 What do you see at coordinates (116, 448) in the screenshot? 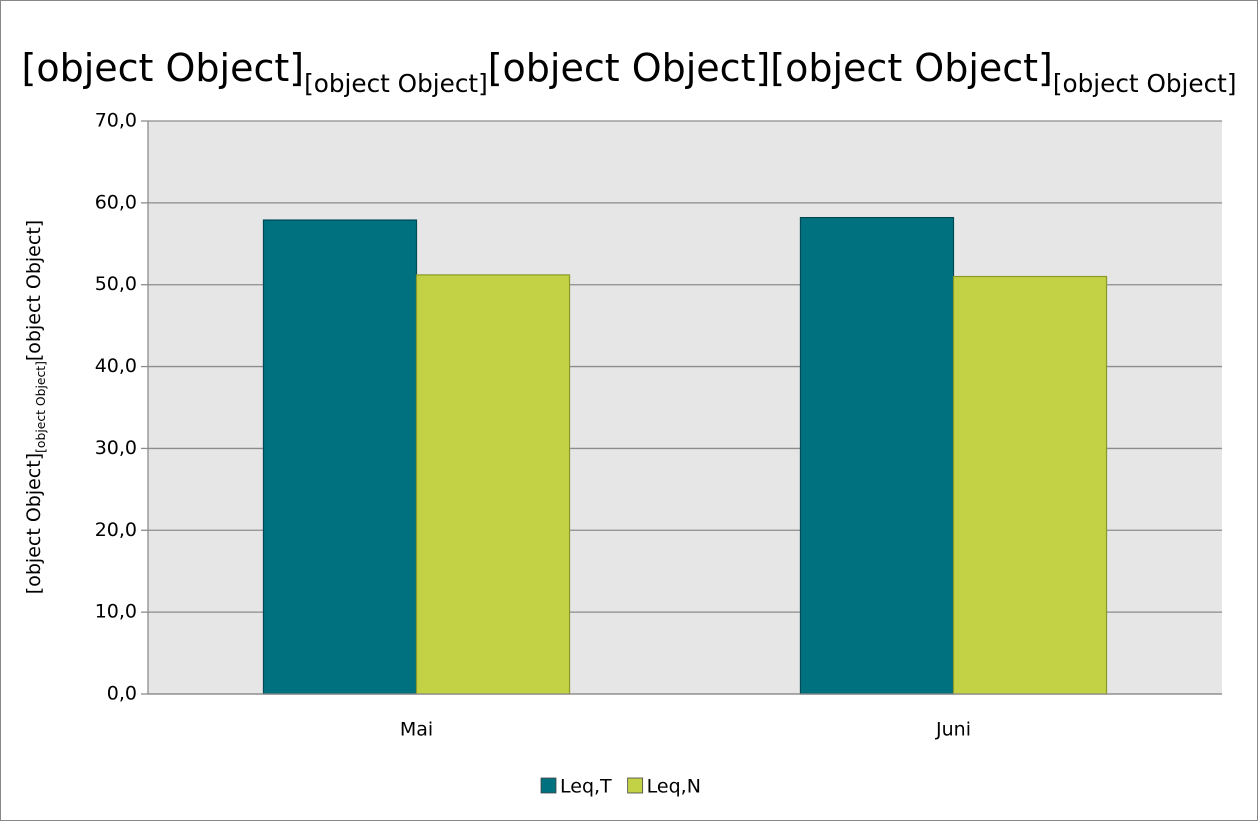
I see `y-tick-label: 30,0` at bounding box center [116, 448].